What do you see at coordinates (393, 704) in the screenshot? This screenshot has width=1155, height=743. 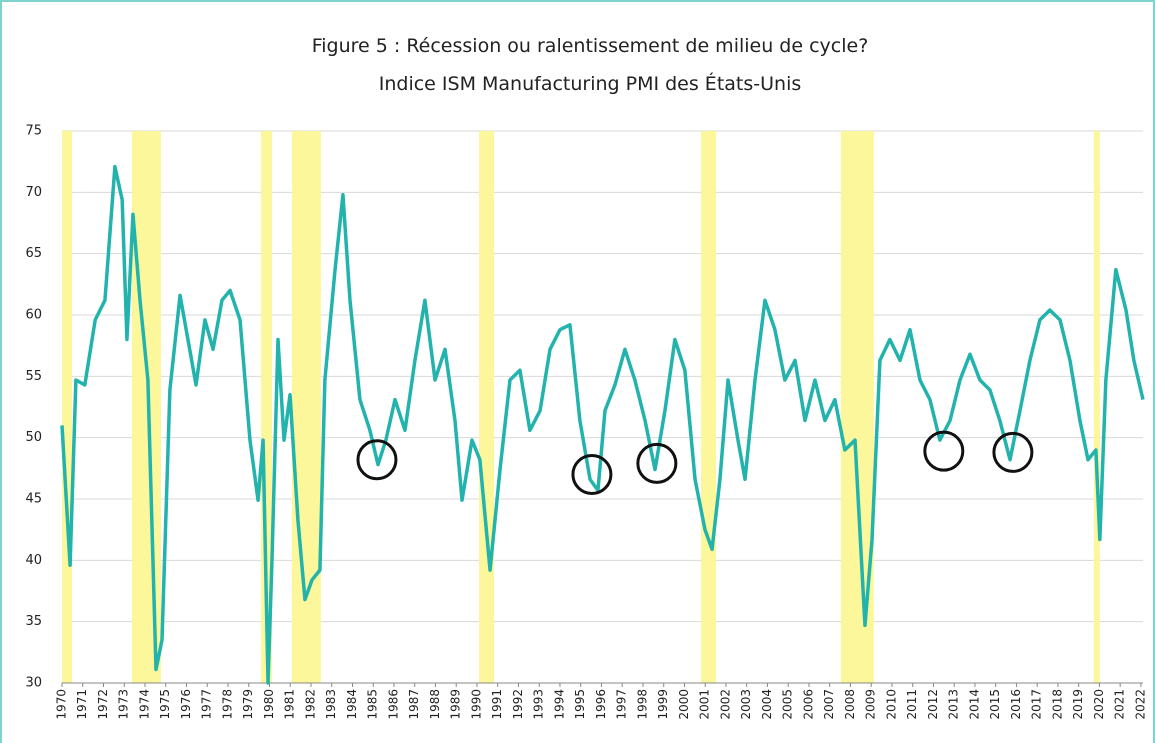 I see `x-tick-label: 1986` at bounding box center [393, 704].